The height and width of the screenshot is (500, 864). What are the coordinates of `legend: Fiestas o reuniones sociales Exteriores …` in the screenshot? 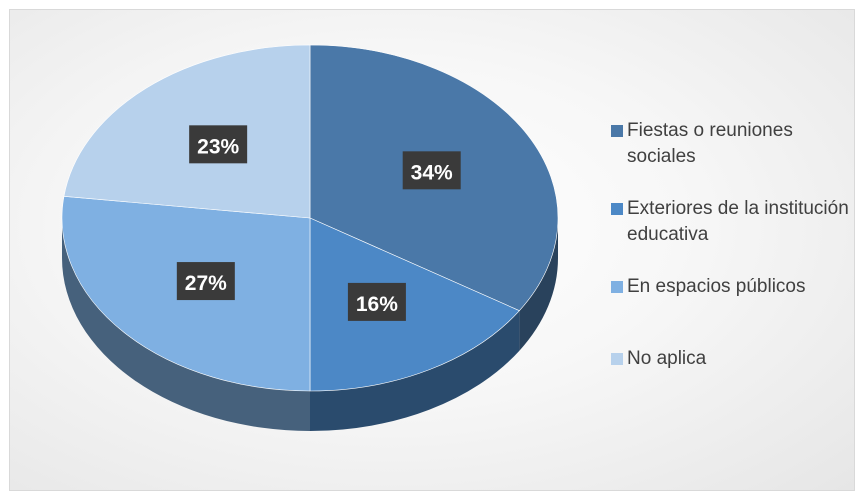 It's located at (731, 245).